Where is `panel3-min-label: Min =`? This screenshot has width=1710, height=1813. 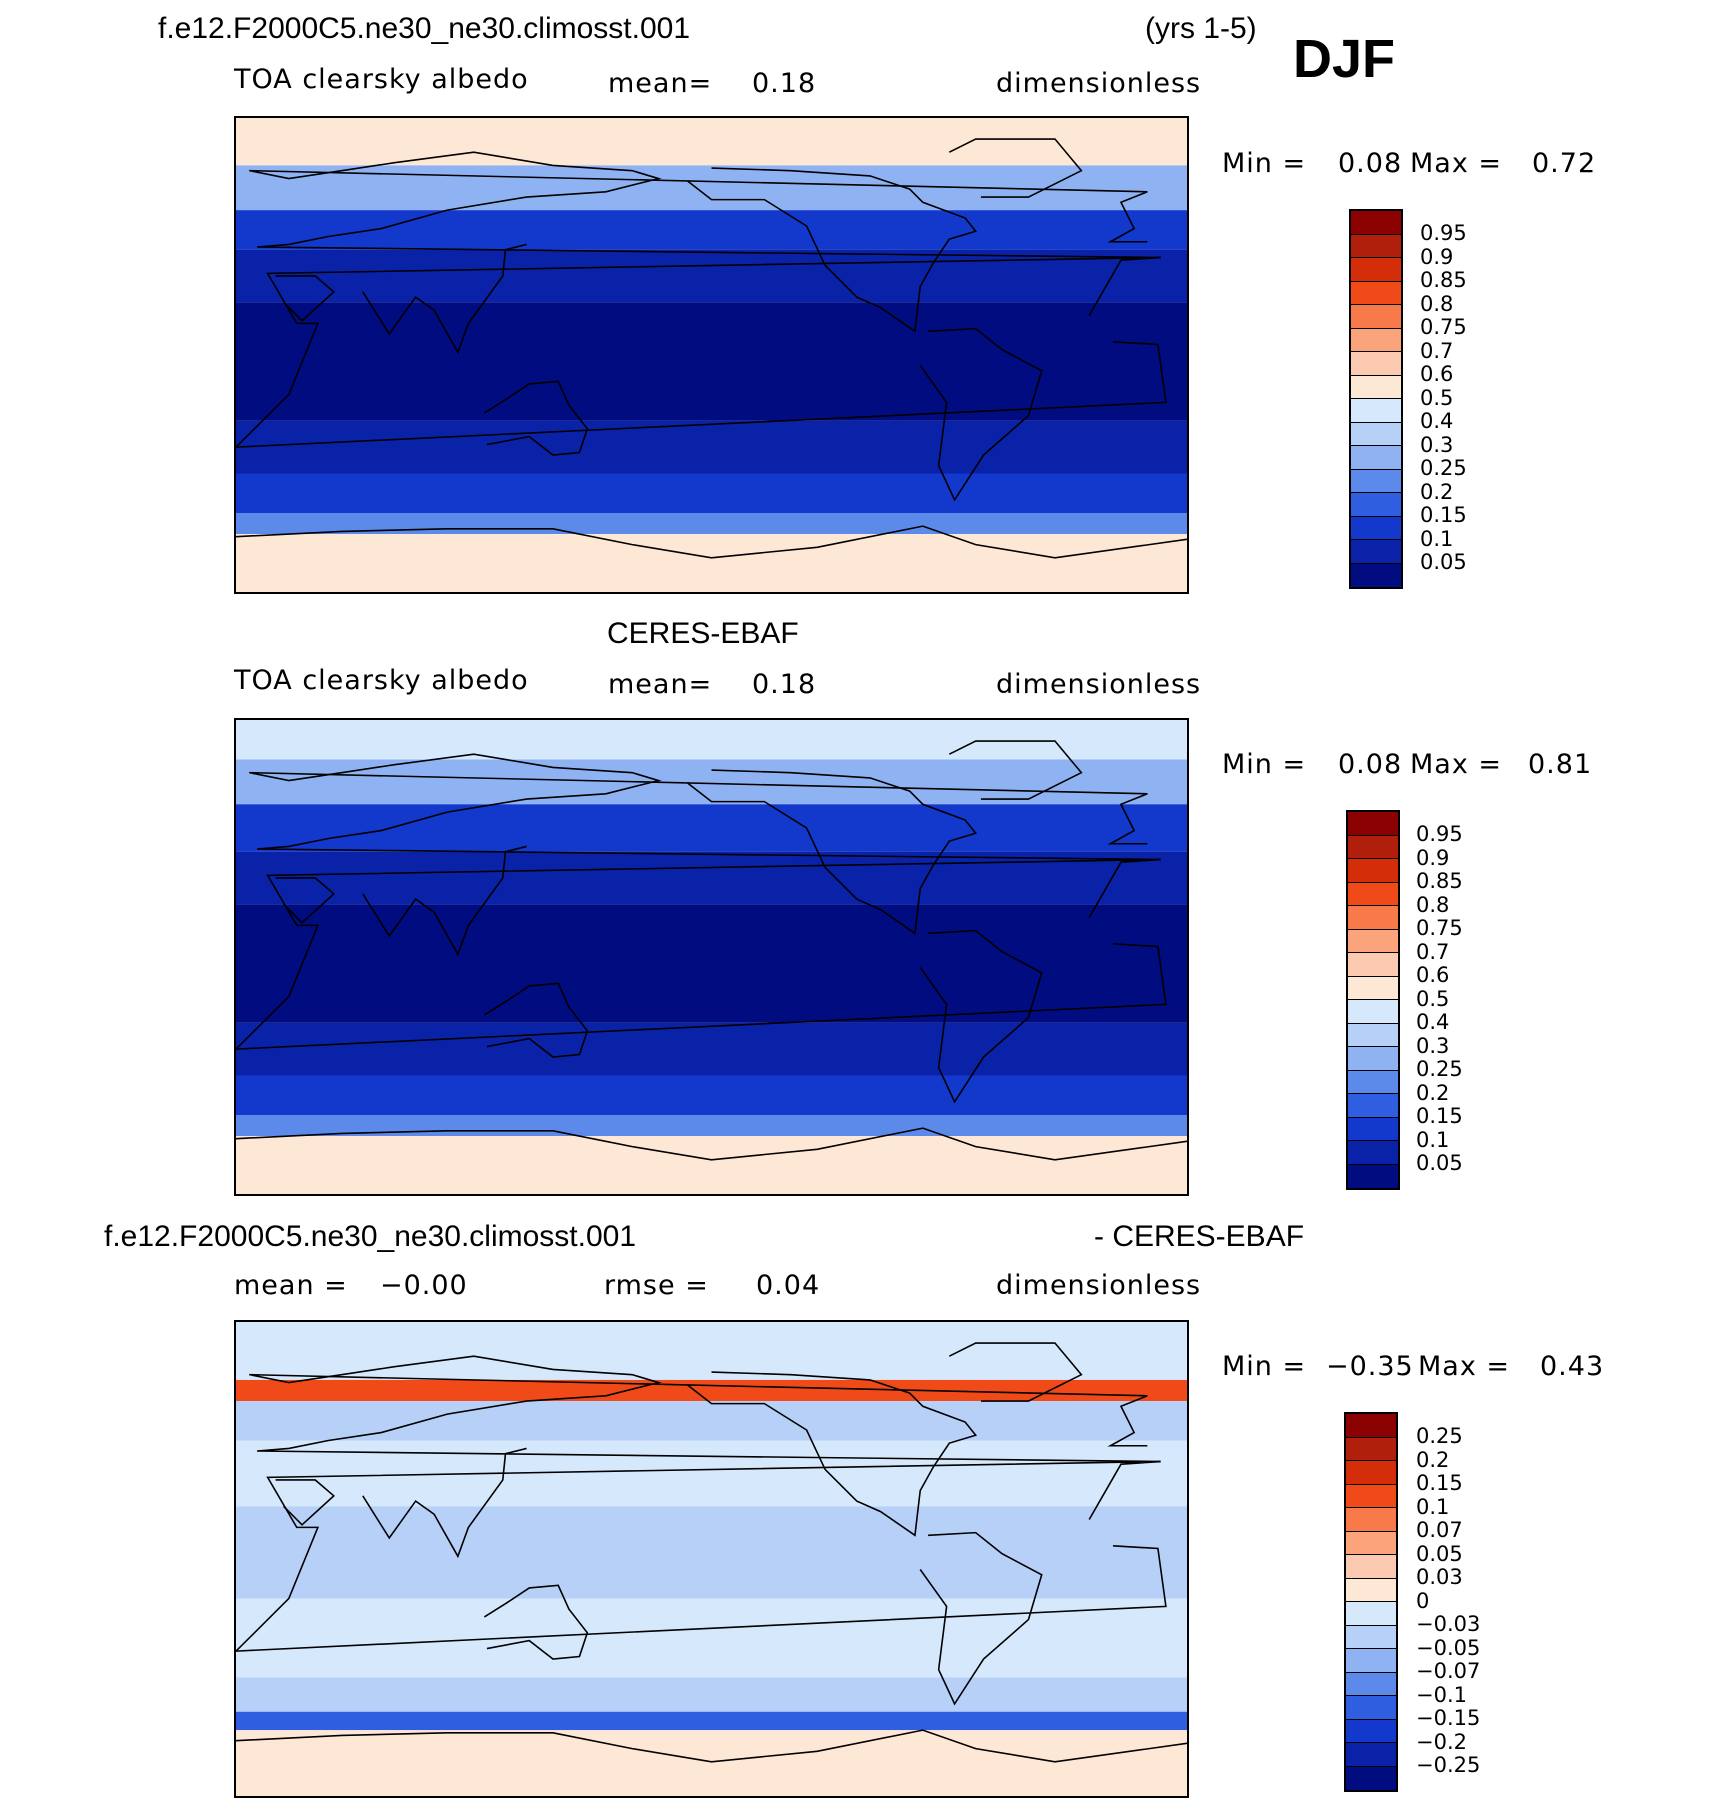
panel3-min-label: Min = is located at coordinates (1264, 1366).